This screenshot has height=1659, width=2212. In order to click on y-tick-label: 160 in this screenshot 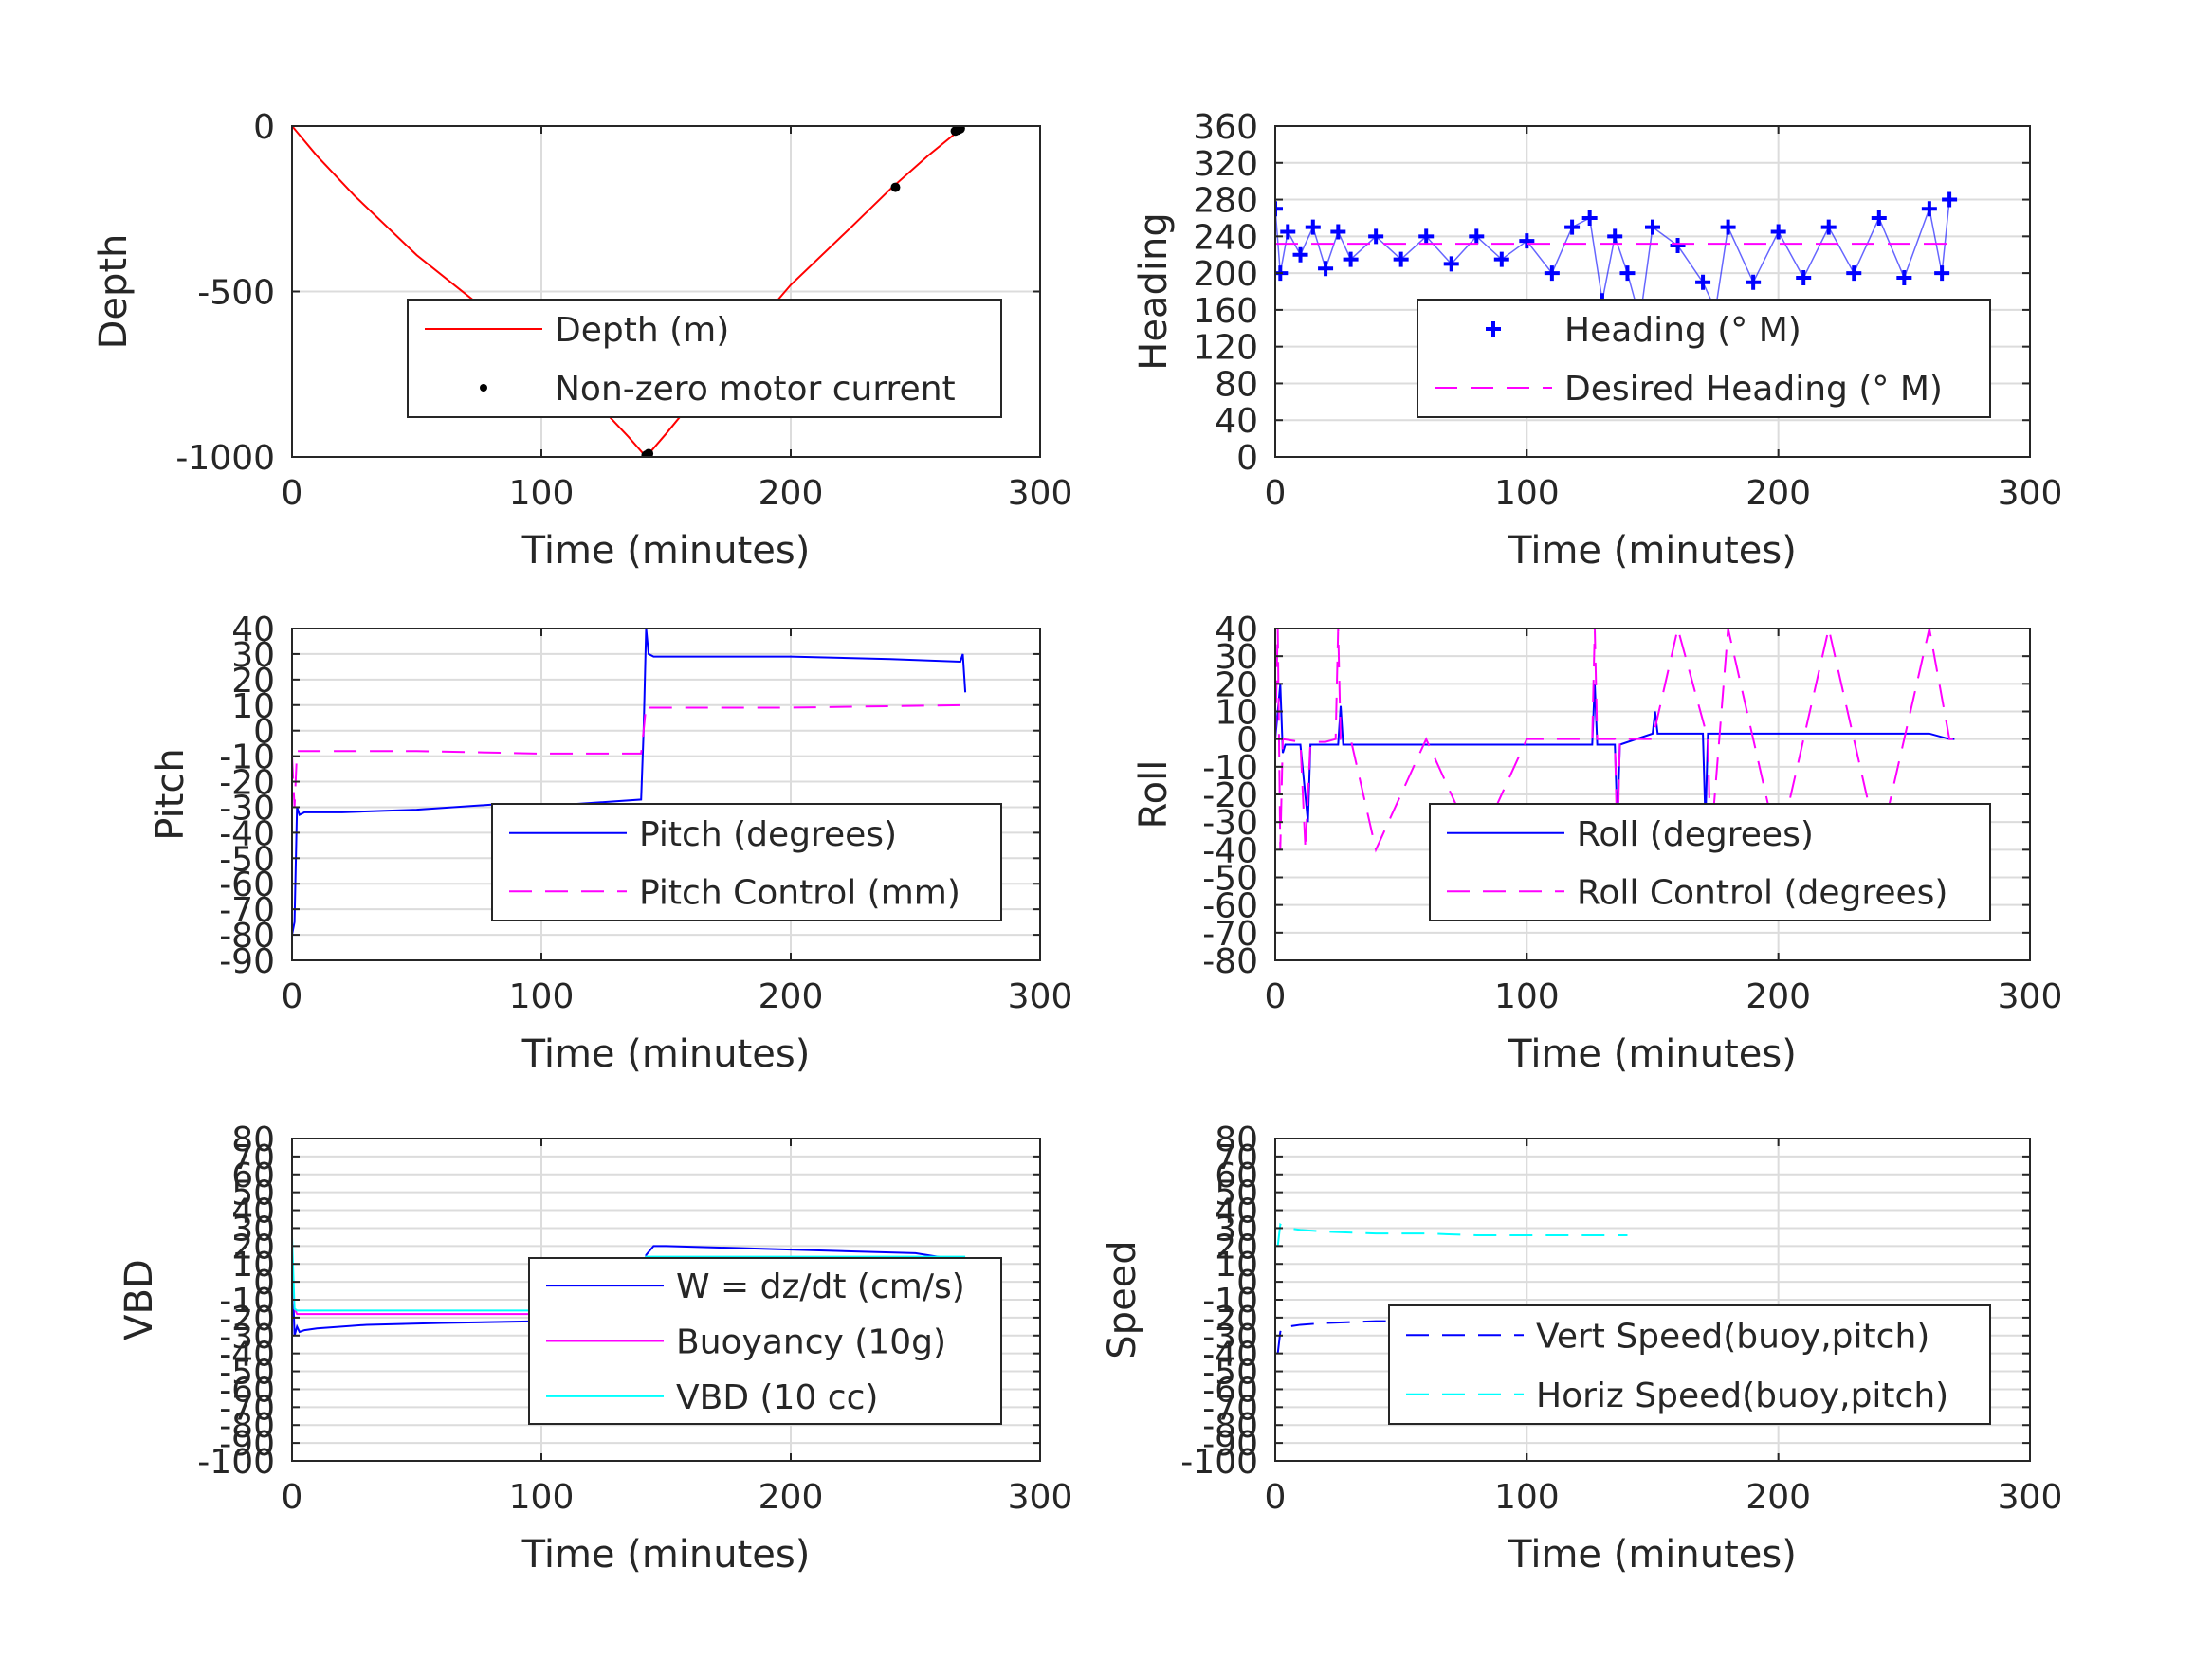, I will do `click(1225, 311)`.